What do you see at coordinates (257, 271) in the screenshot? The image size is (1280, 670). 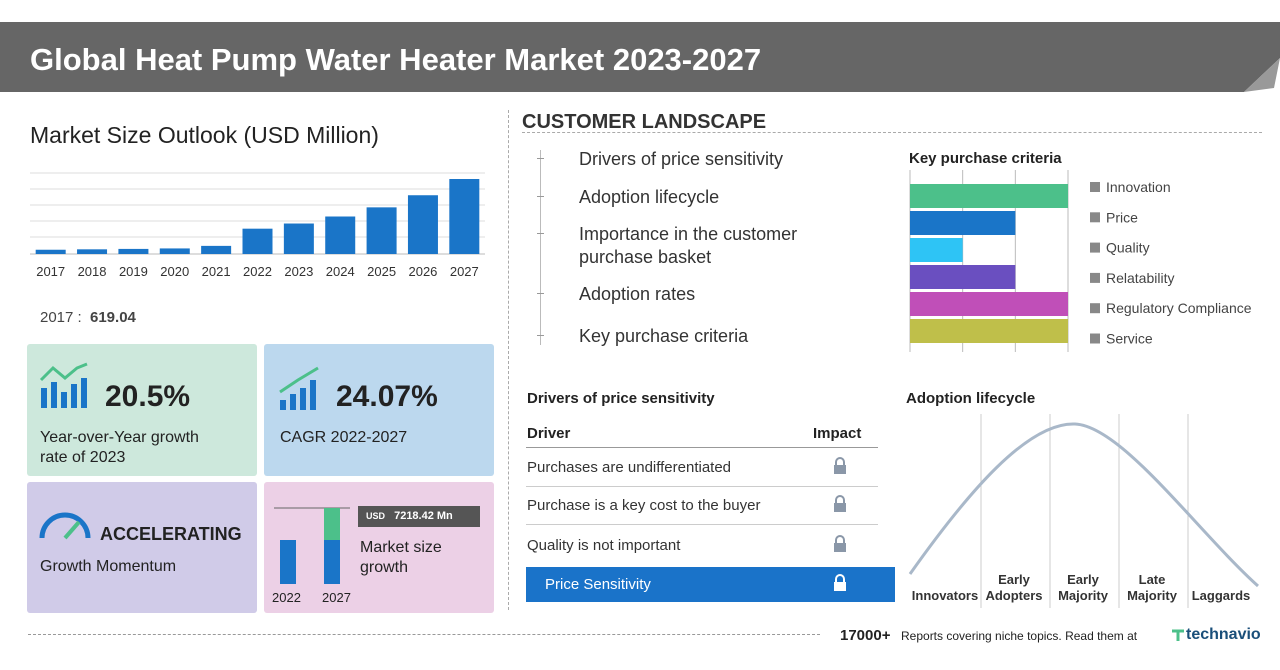 I see `x-tick-label: 2022` at bounding box center [257, 271].